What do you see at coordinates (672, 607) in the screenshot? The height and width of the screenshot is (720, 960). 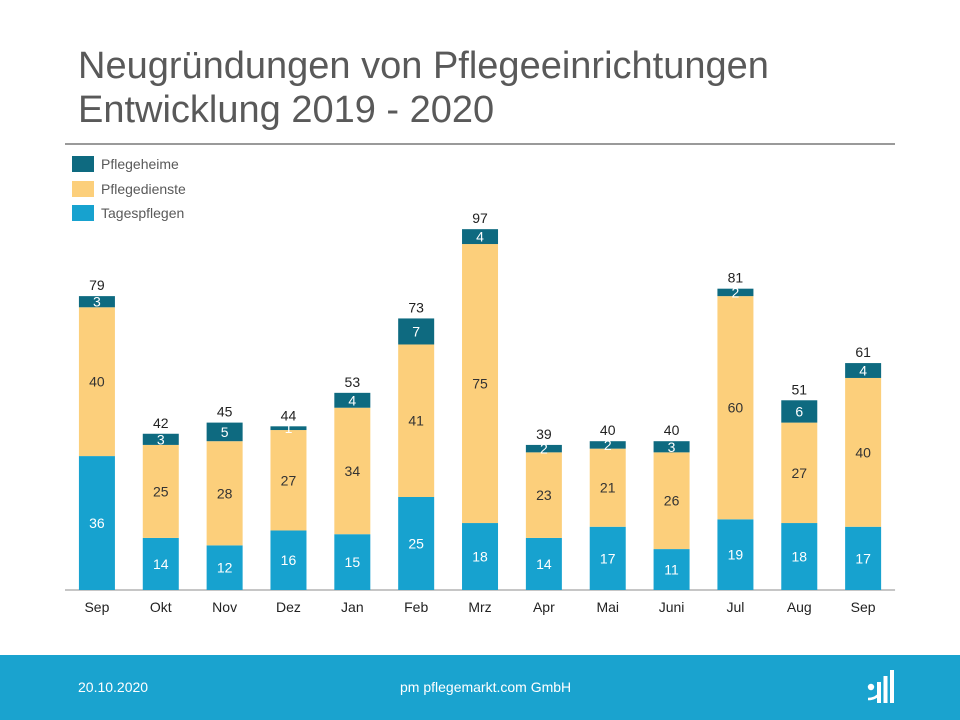 I see `x-tick-label-9: Juni` at bounding box center [672, 607].